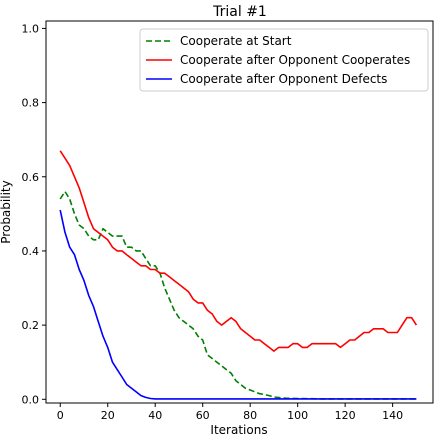 Image resolution: width=437 pixels, height=439 pixels. I want to click on y-tick-label: 0.4, so click(31, 251).